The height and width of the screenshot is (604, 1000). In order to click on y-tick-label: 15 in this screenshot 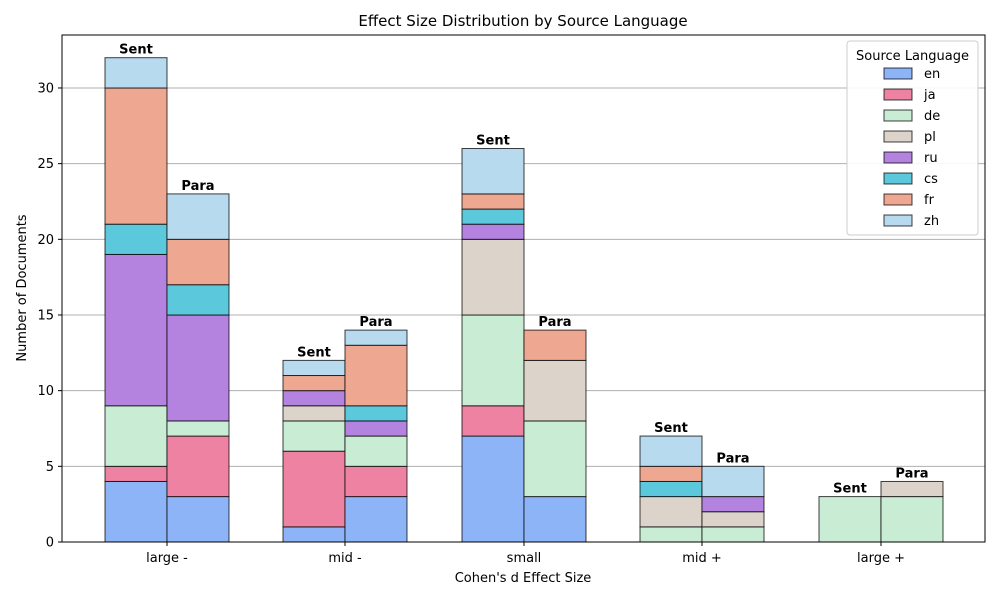, I will do `click(45, 315)`.